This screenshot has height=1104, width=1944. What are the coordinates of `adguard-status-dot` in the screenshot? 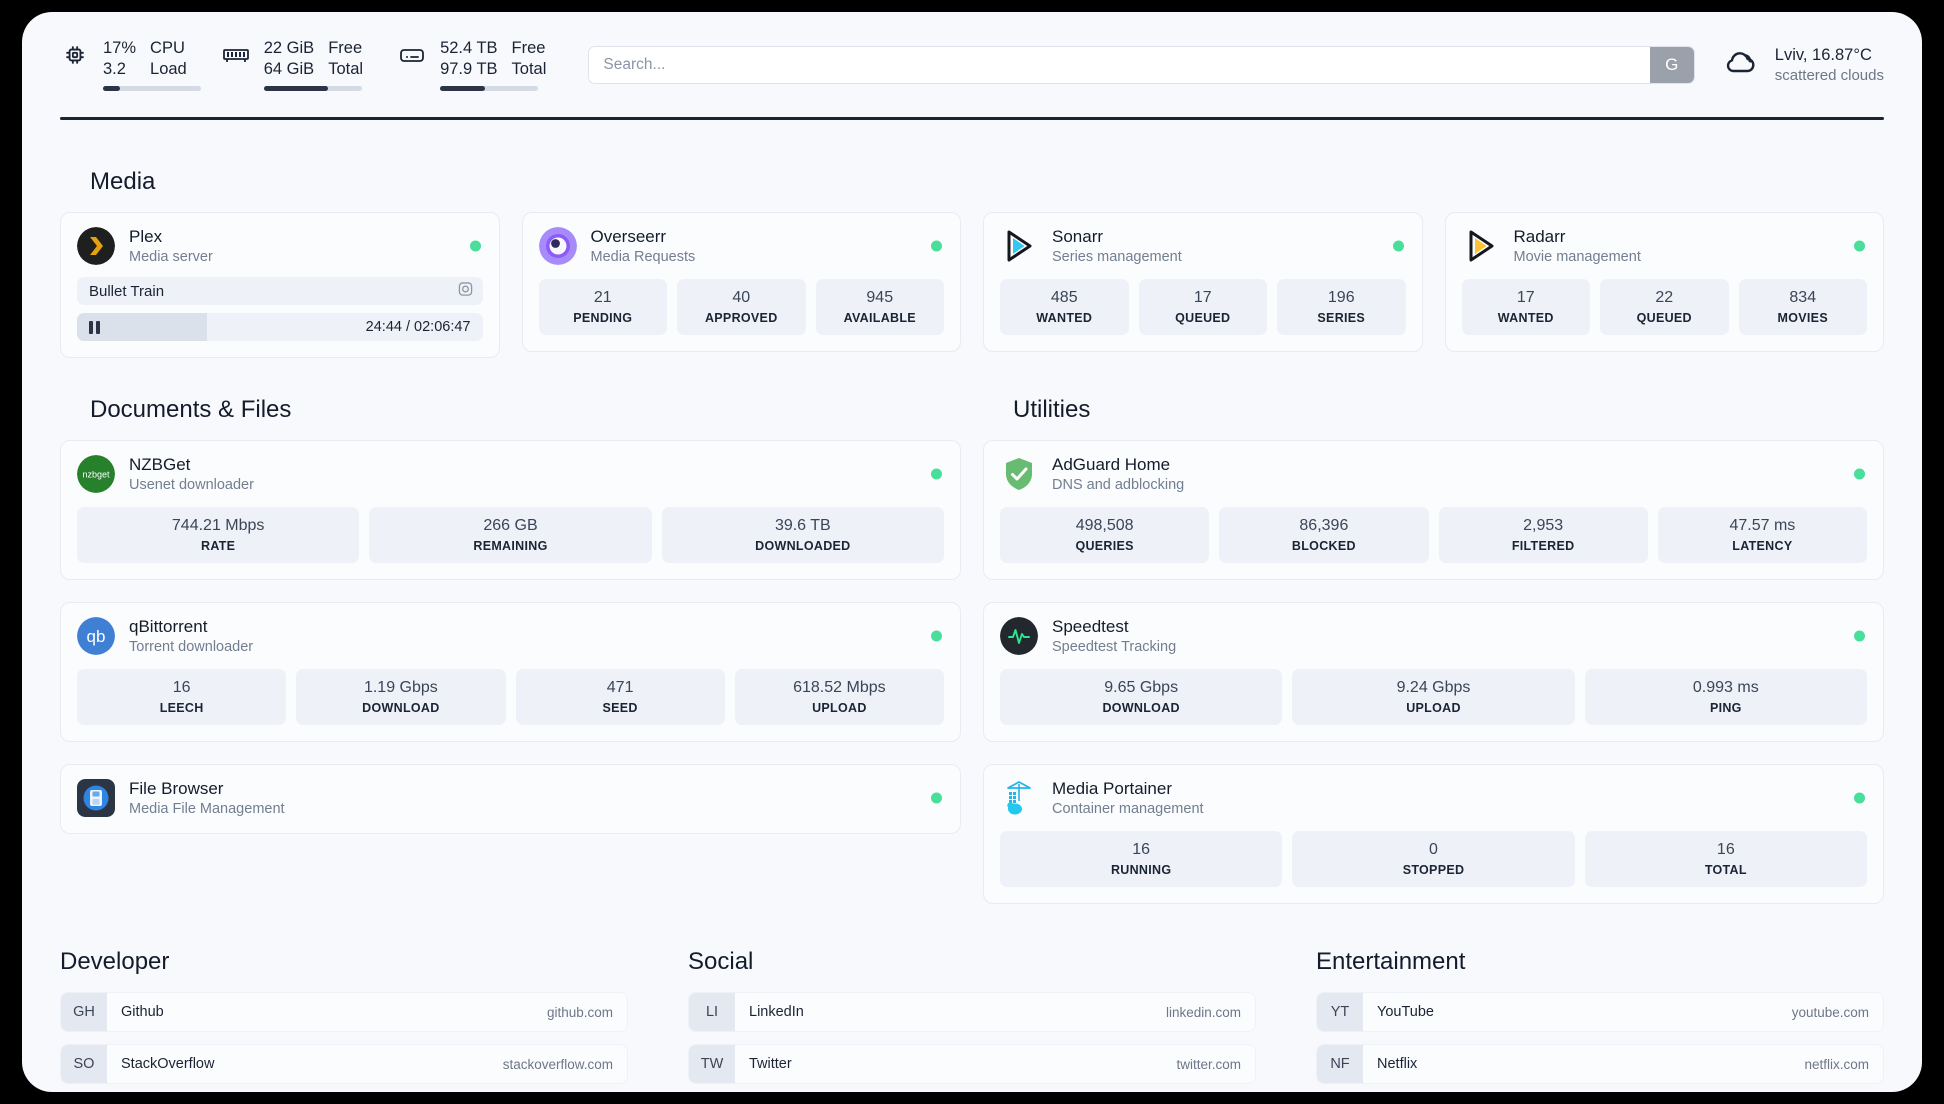 It's located at (1859, 474).